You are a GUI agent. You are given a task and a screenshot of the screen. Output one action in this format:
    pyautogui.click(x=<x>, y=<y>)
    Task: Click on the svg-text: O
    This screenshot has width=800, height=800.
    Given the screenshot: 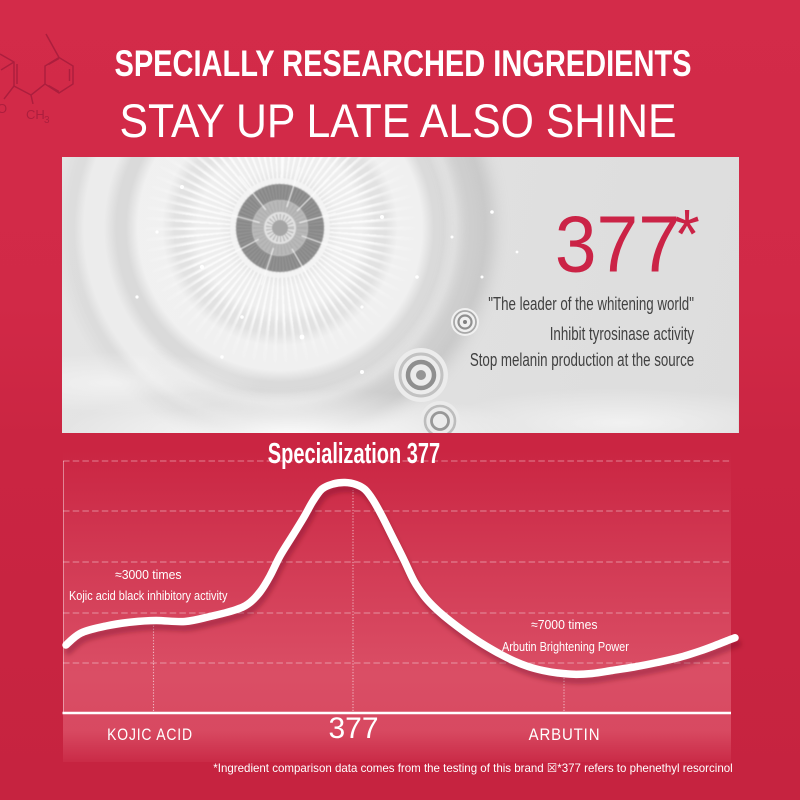 What is the action you would take?
    pyautogui.click(x=3, y=108)
    